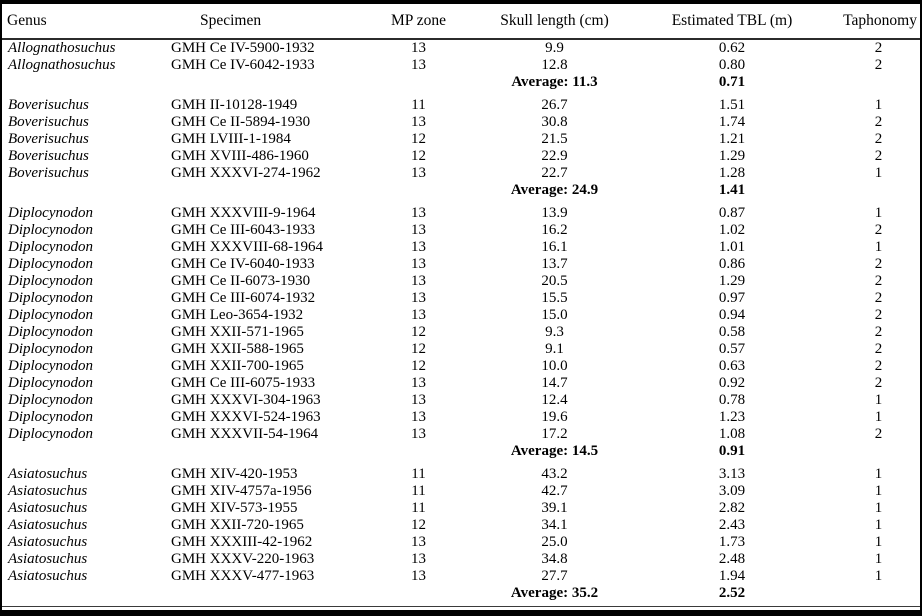 This screenshot has width=922, height=616. Describe the element at coordinates (732, 349) in the screenshot. I see `estimated-tbl-cell: 0.57` at that location.